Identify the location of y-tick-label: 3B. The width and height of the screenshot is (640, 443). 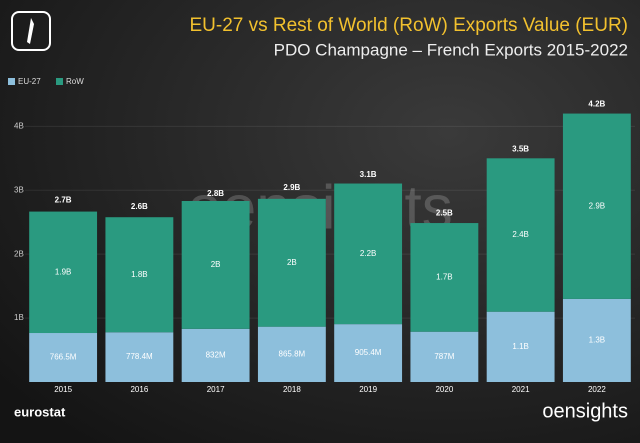
(19, 189).